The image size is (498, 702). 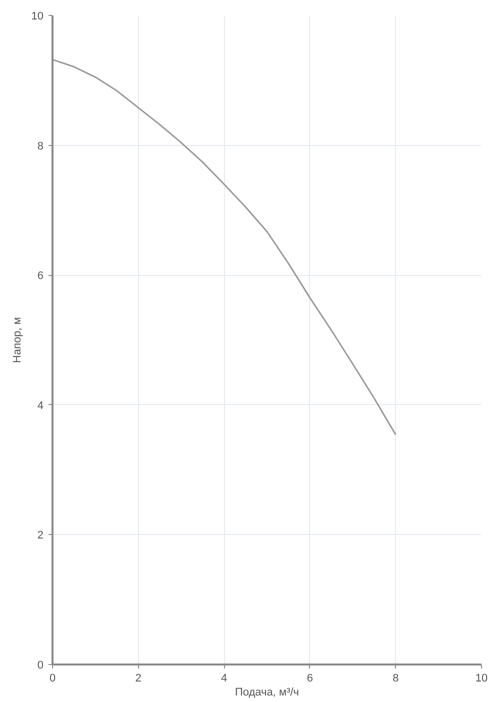 What do you see at coordinates (17, 340) in the screenshot?
I see `y-axis-title: Напор, м` at bounding box center [17, 340].